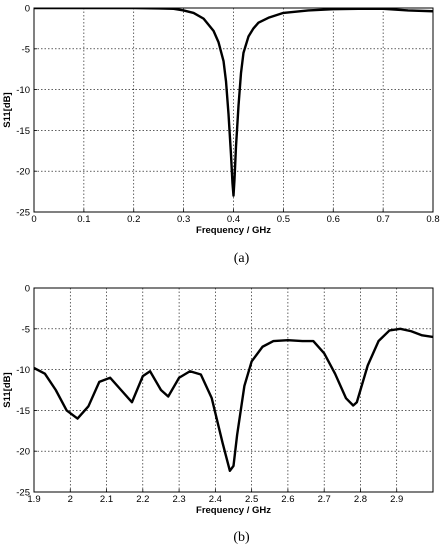 This screenshot has width=446, height=550. Describe the element at coordinates (215, 499) in the screenshot. I see `x-tick-label: 2.4` at that location.